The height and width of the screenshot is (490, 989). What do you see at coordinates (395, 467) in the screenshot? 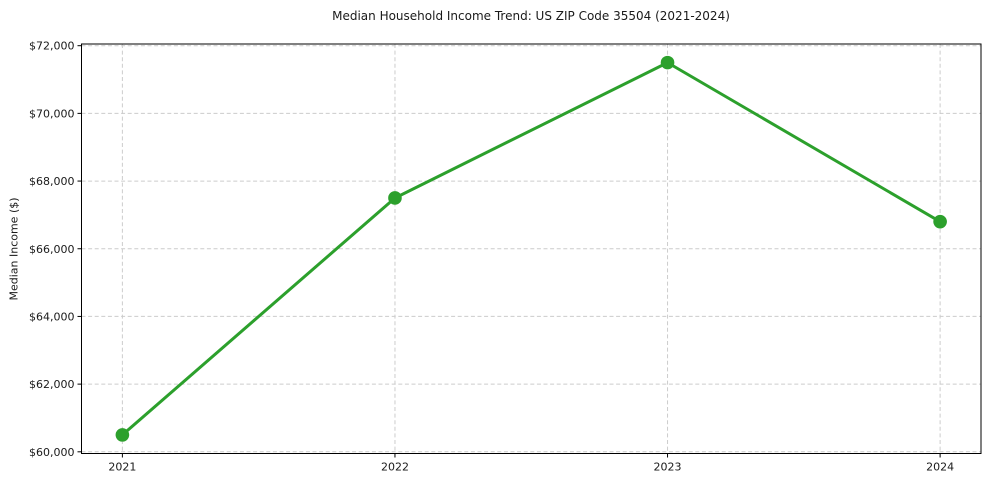
I see `x-tick-label: 2022` at bounding box center [395, 467].